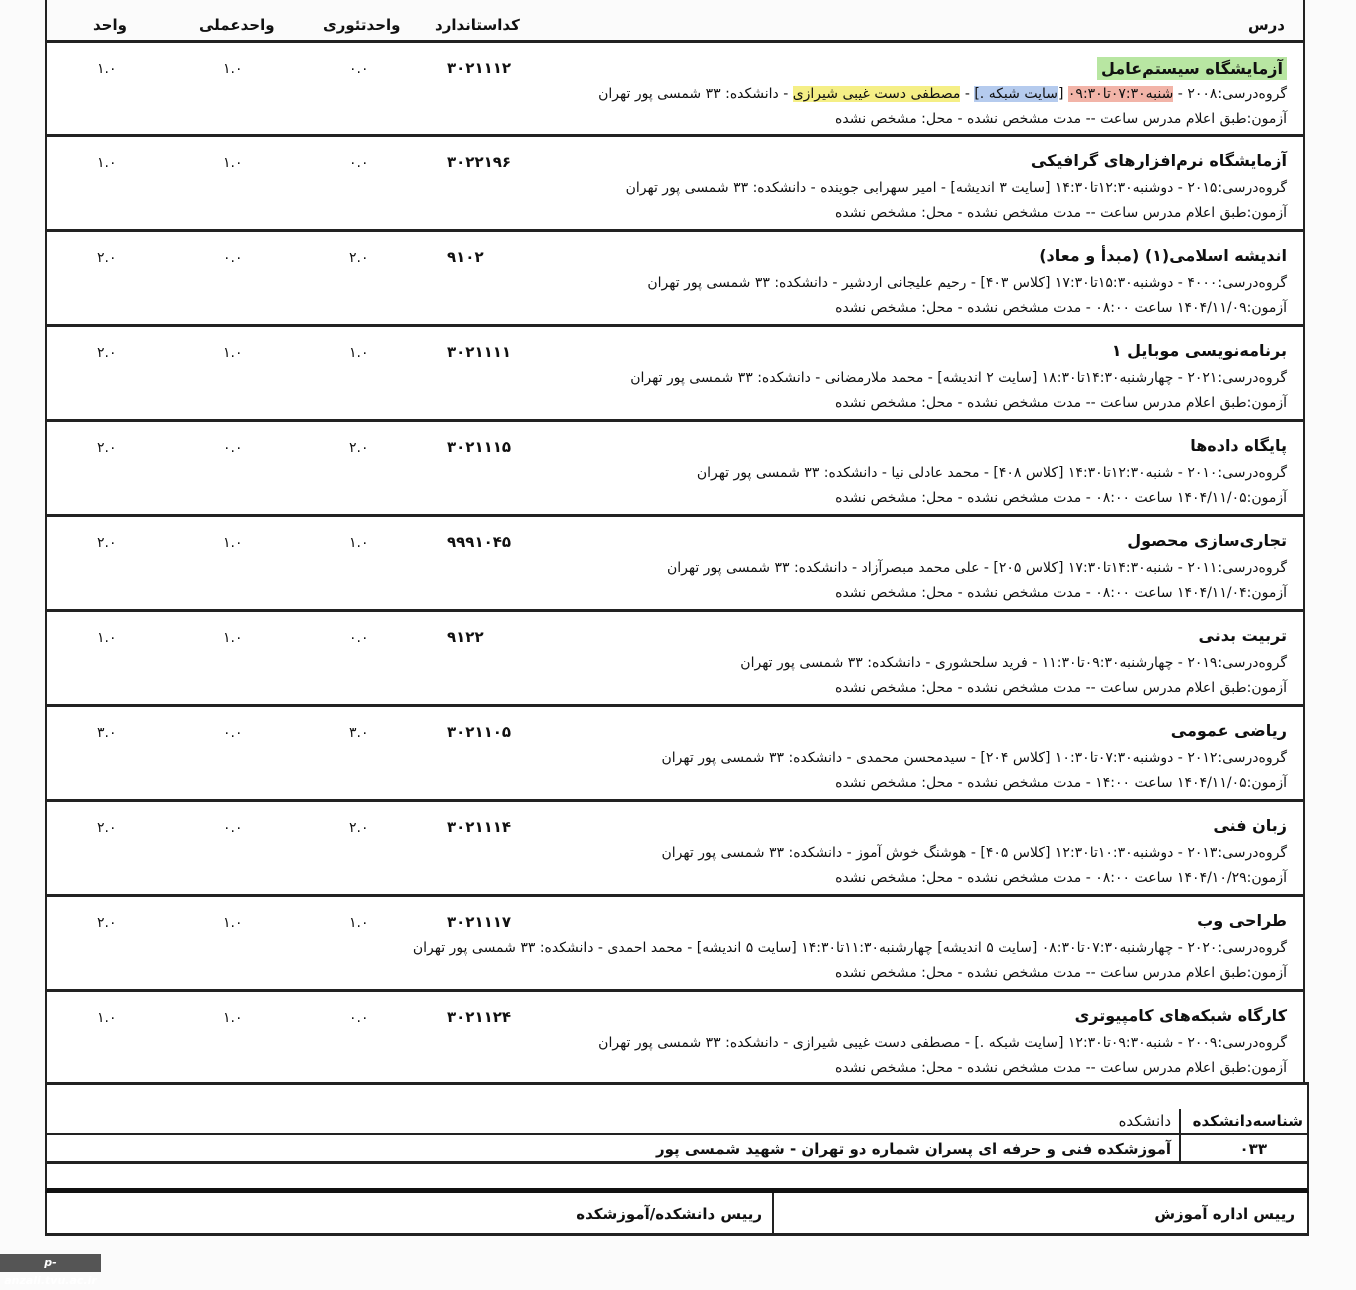 This screenshot has height=1290, width=1356. What do you see at coordinates (1253, 1149) in the screenshot?
I see `school-id: ۰۳۳` at bounding box center [1253, 1149].